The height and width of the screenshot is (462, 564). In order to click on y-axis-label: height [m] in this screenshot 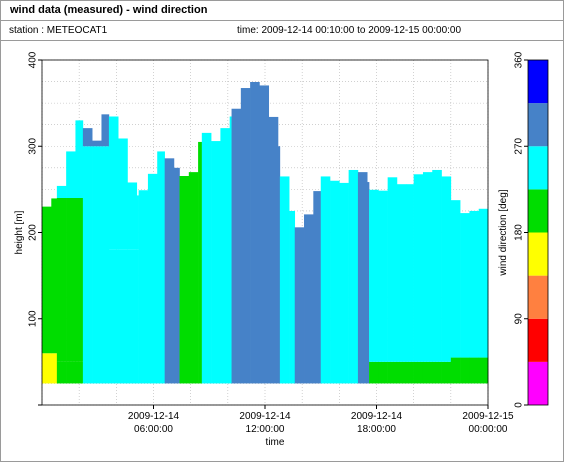, I will do `click(19, 232)`.